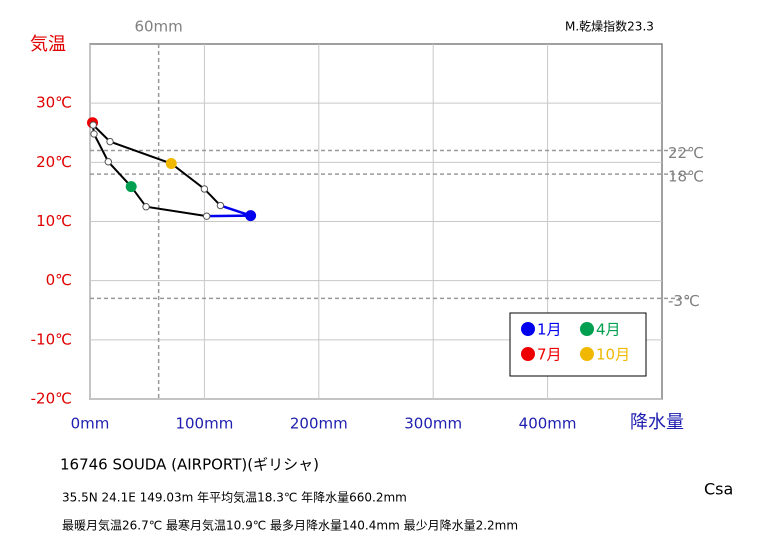 The image size is (763, 545). What do you see at coordinates (158, 27) in the screenshot?
I see `ref-label: 60mm` at bounding box center [158, 27].